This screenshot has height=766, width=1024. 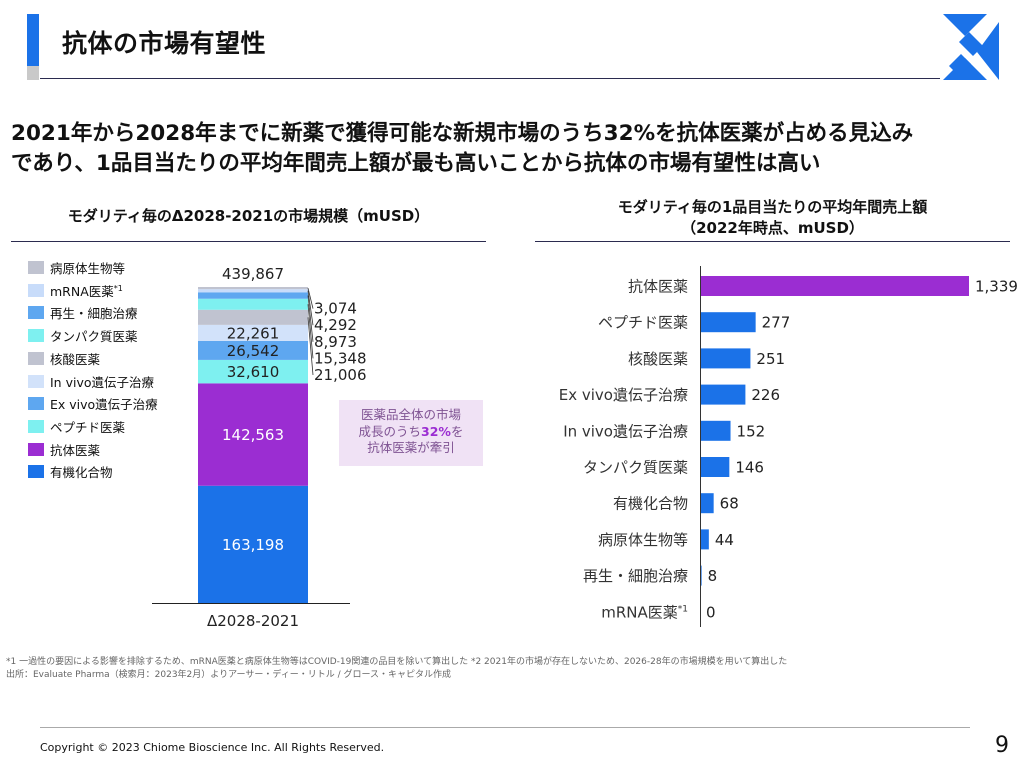 I want to click on h-bar-category-text: 有機化合物, so click(x=650, y=504).